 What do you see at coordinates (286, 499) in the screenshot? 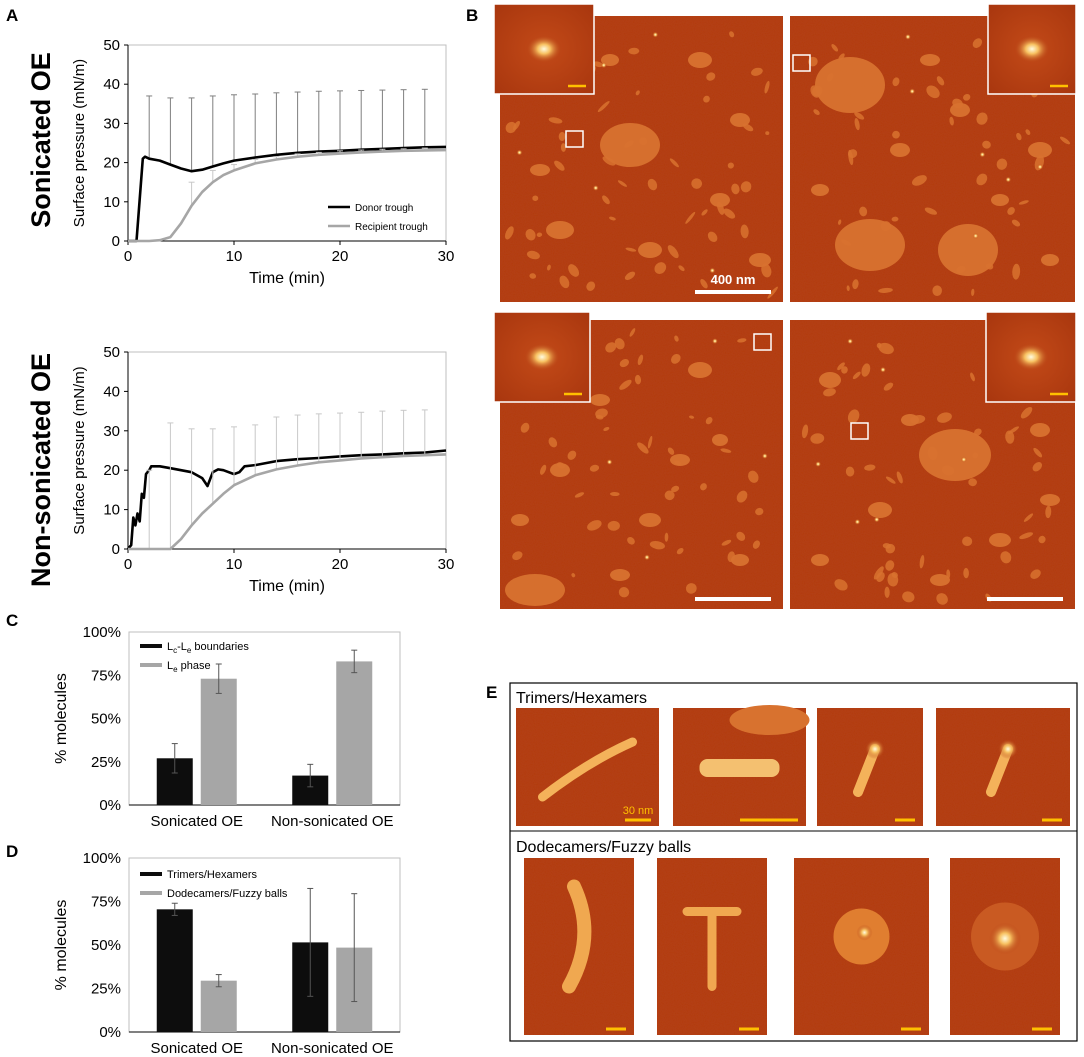
I see `series-line-donor` at bounding box center [286, 499].